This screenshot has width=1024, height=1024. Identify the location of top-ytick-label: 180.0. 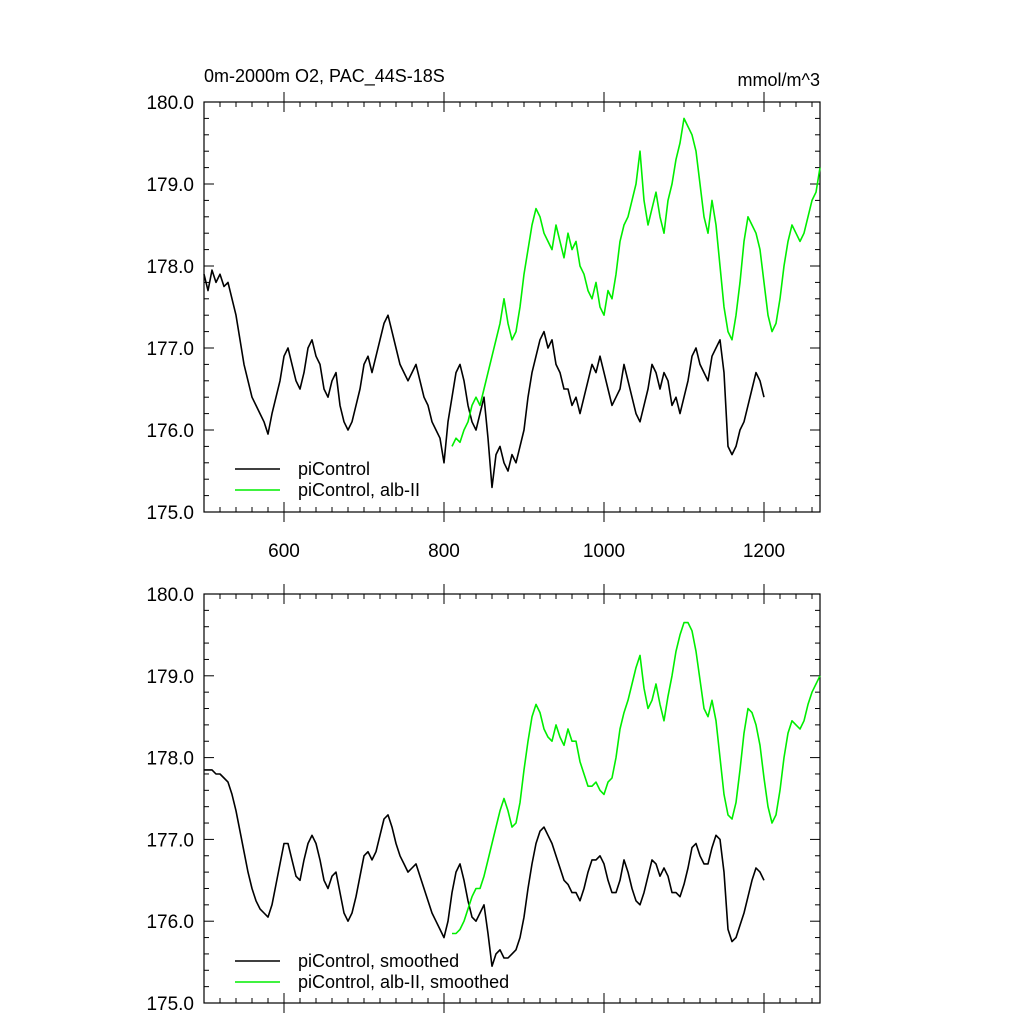
(170, 103).